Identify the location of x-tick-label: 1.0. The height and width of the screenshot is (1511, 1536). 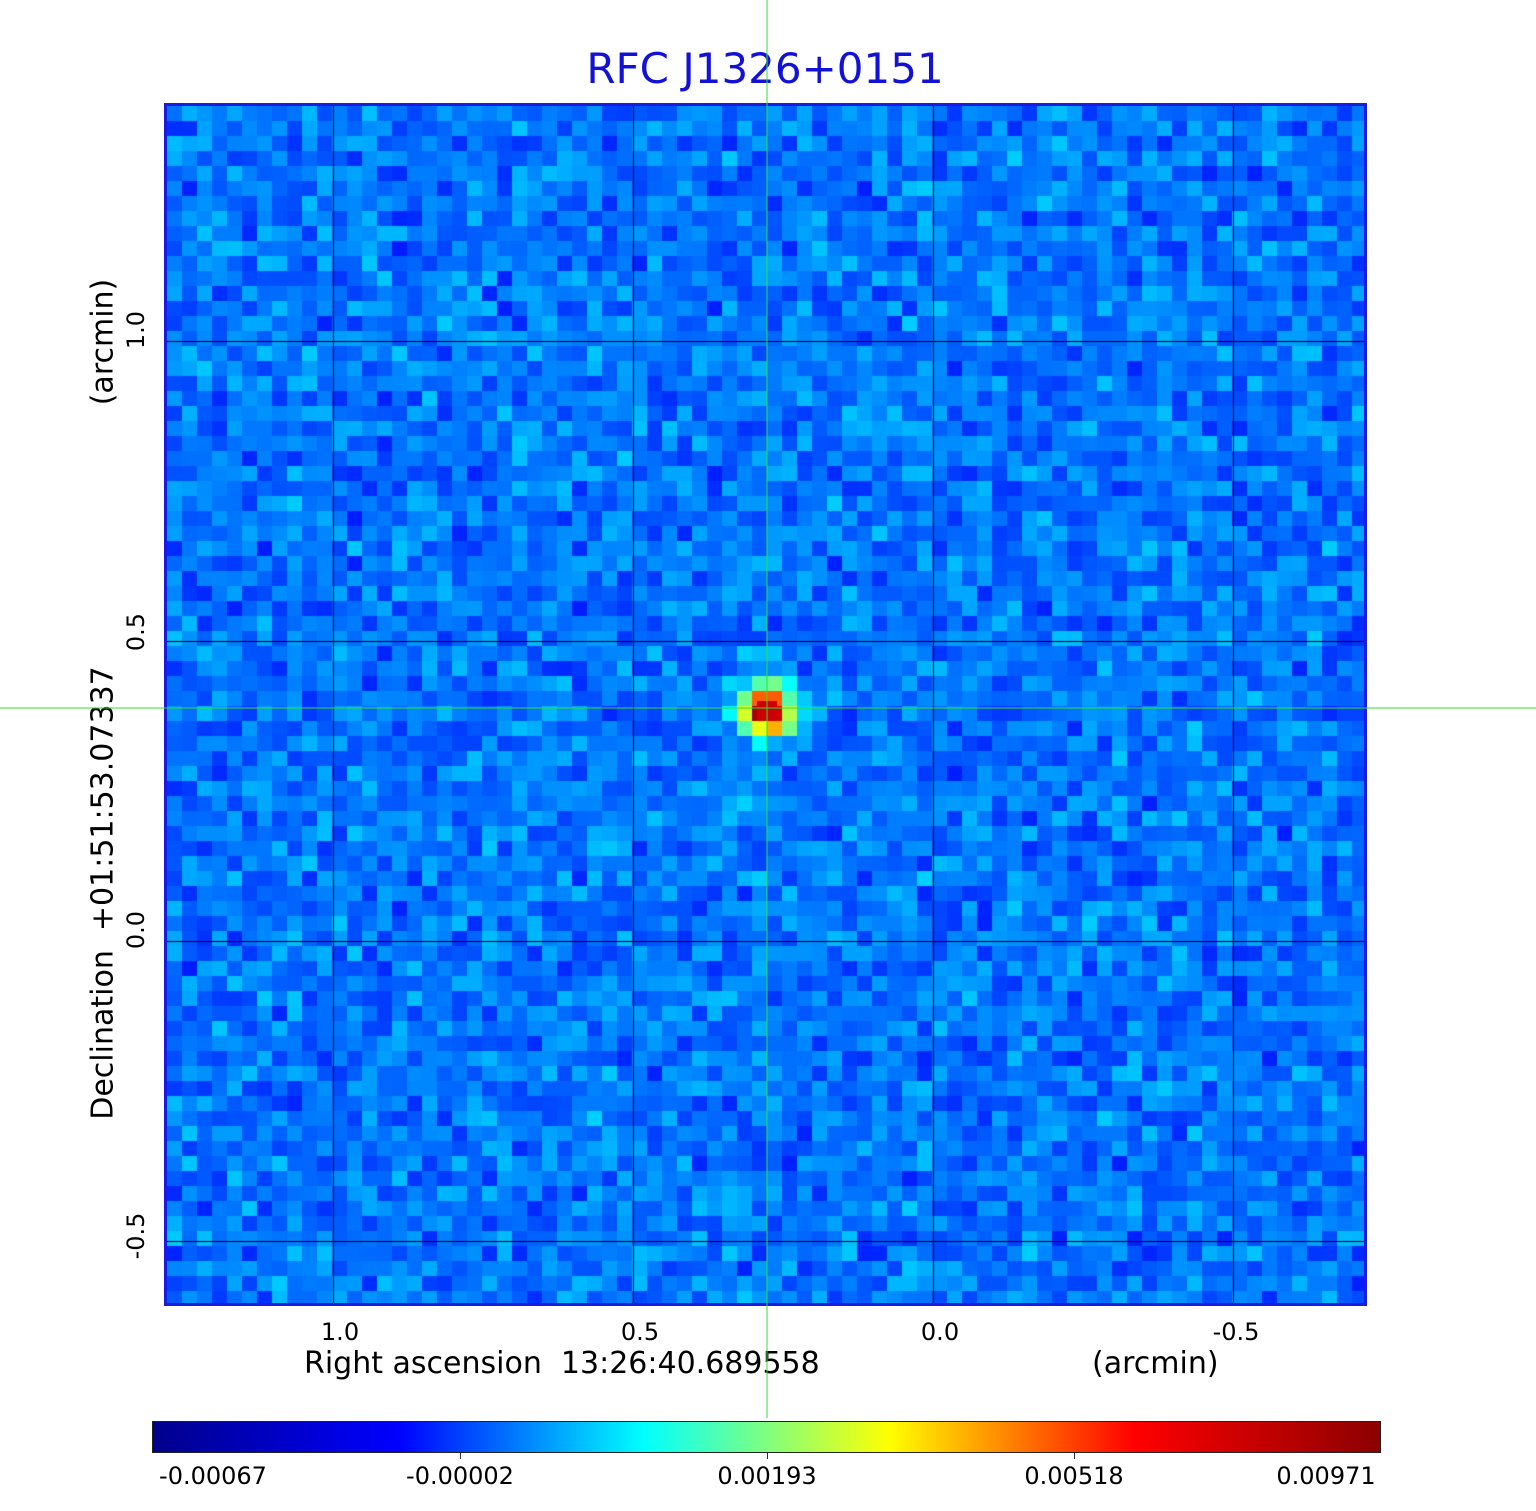
(340, 1332).